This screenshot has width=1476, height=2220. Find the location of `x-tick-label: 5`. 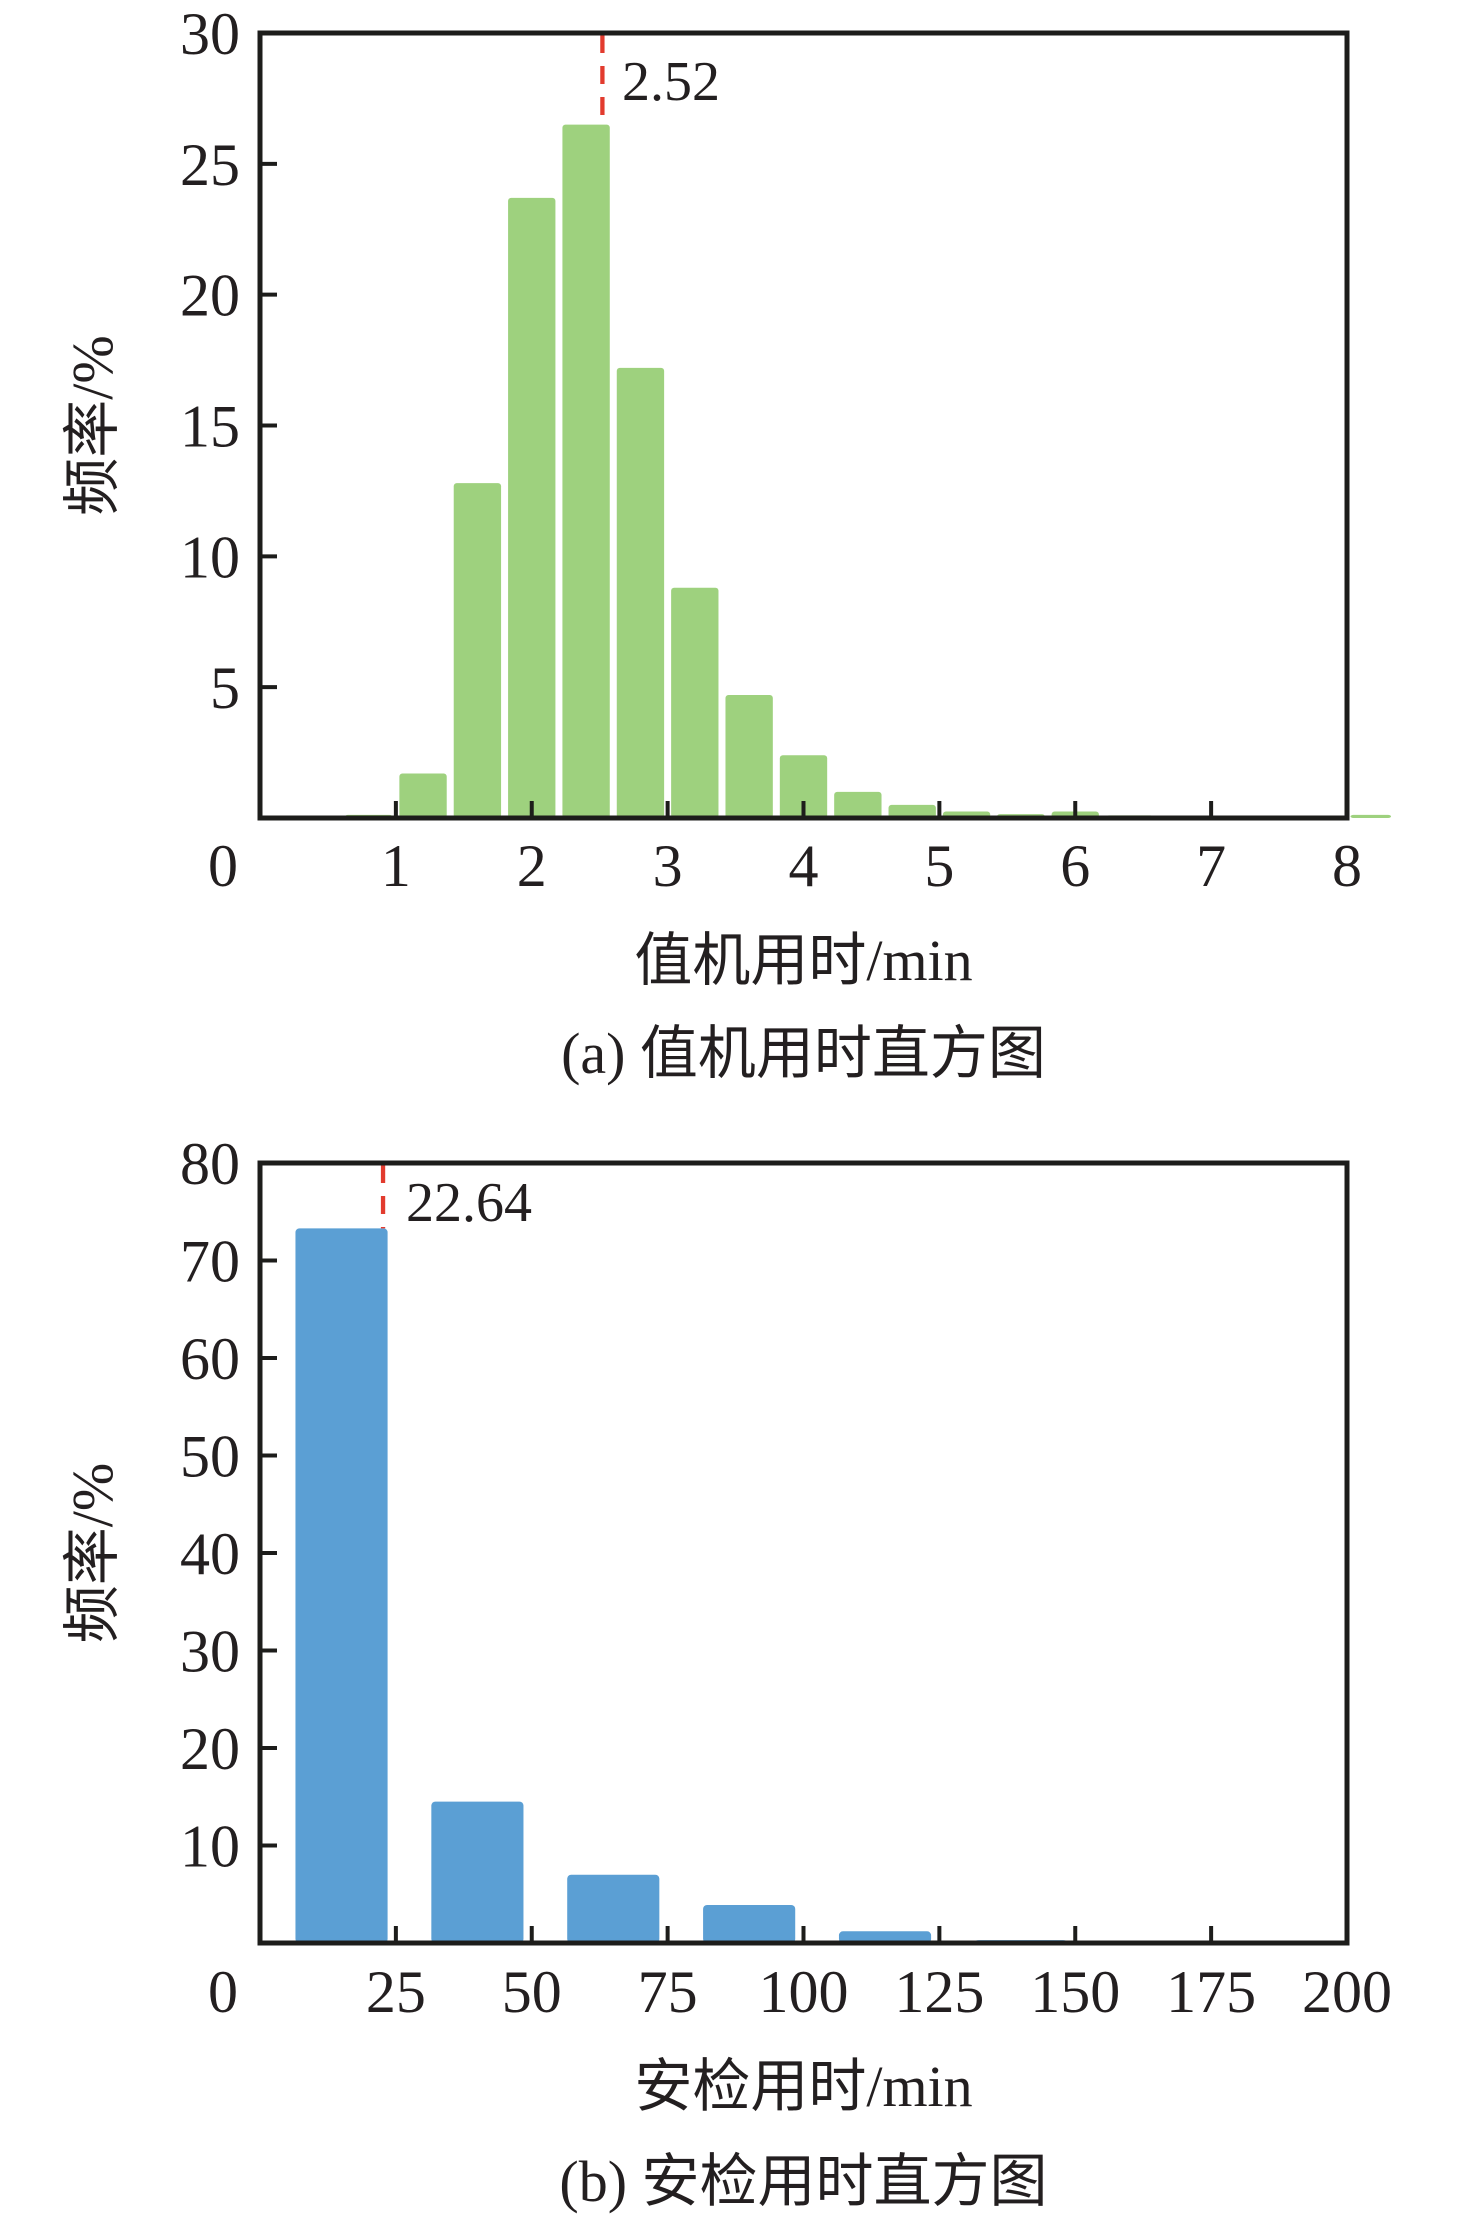

x-tick-label: 5 is located at coordinates (939, 866).